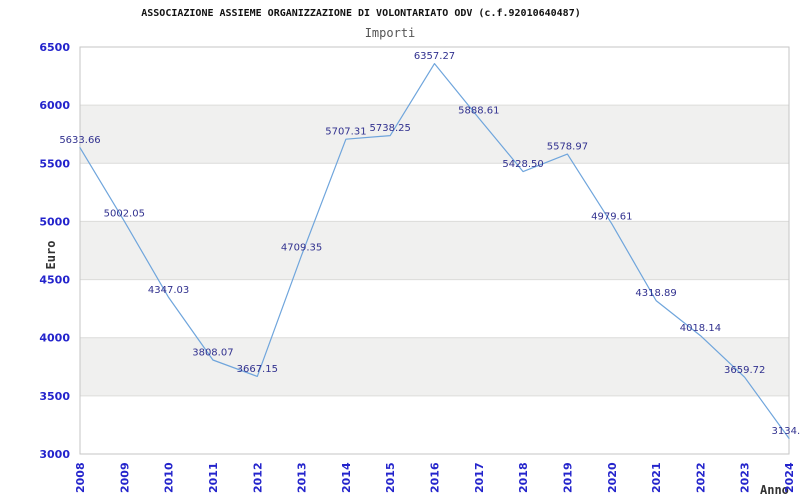 This screenshot has width=800, height=500. What do you see at coordinates (54, 163) in the screenshot?
I see `y-tick-label: 5500` at bounding box center [54, 163].